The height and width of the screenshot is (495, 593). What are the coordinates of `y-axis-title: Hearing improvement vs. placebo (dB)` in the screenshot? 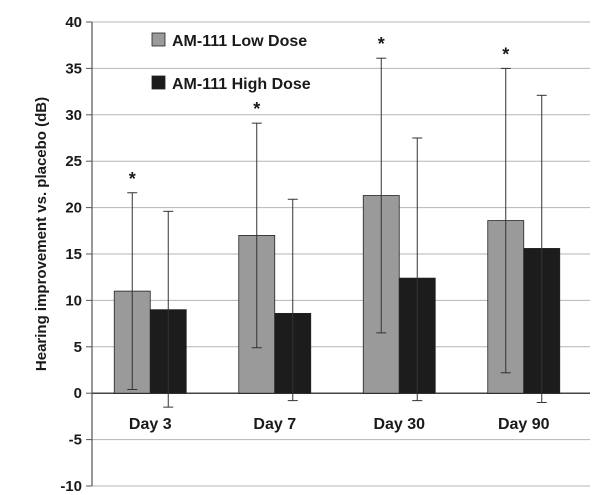 It's located at (41, 234).